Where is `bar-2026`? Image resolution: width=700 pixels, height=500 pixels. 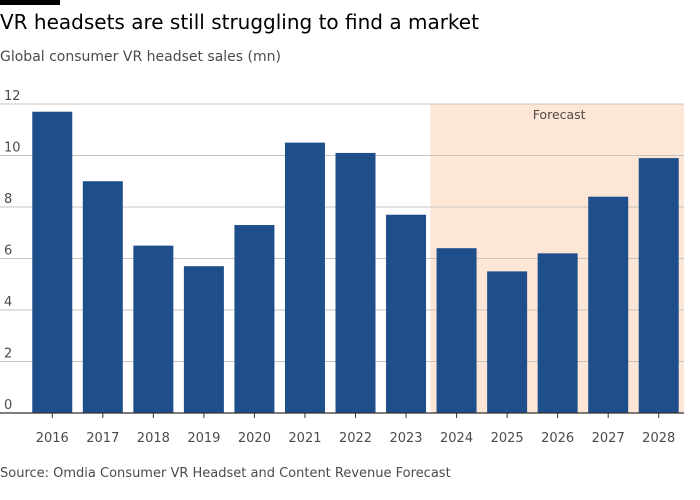 bar-2026 is located at coordinates (557, 333).